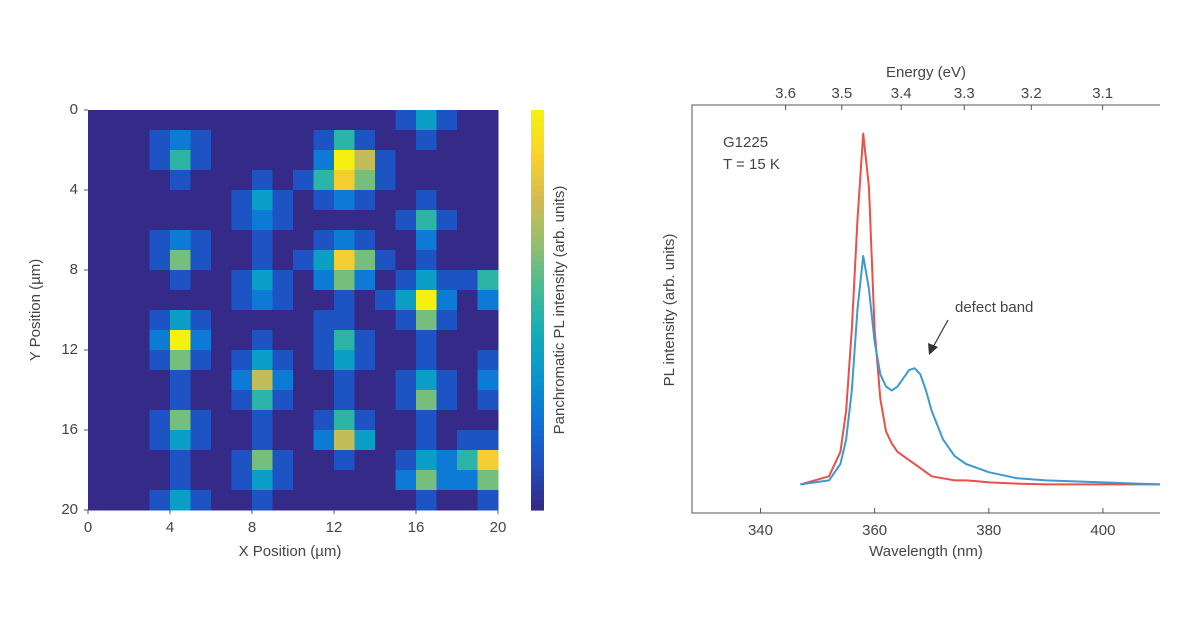 This screenshot has height=630, width=1200. Describe the element at coordinates (964, 93) in the screenshot. I see `x2-tick-label: 3.3` at that location.